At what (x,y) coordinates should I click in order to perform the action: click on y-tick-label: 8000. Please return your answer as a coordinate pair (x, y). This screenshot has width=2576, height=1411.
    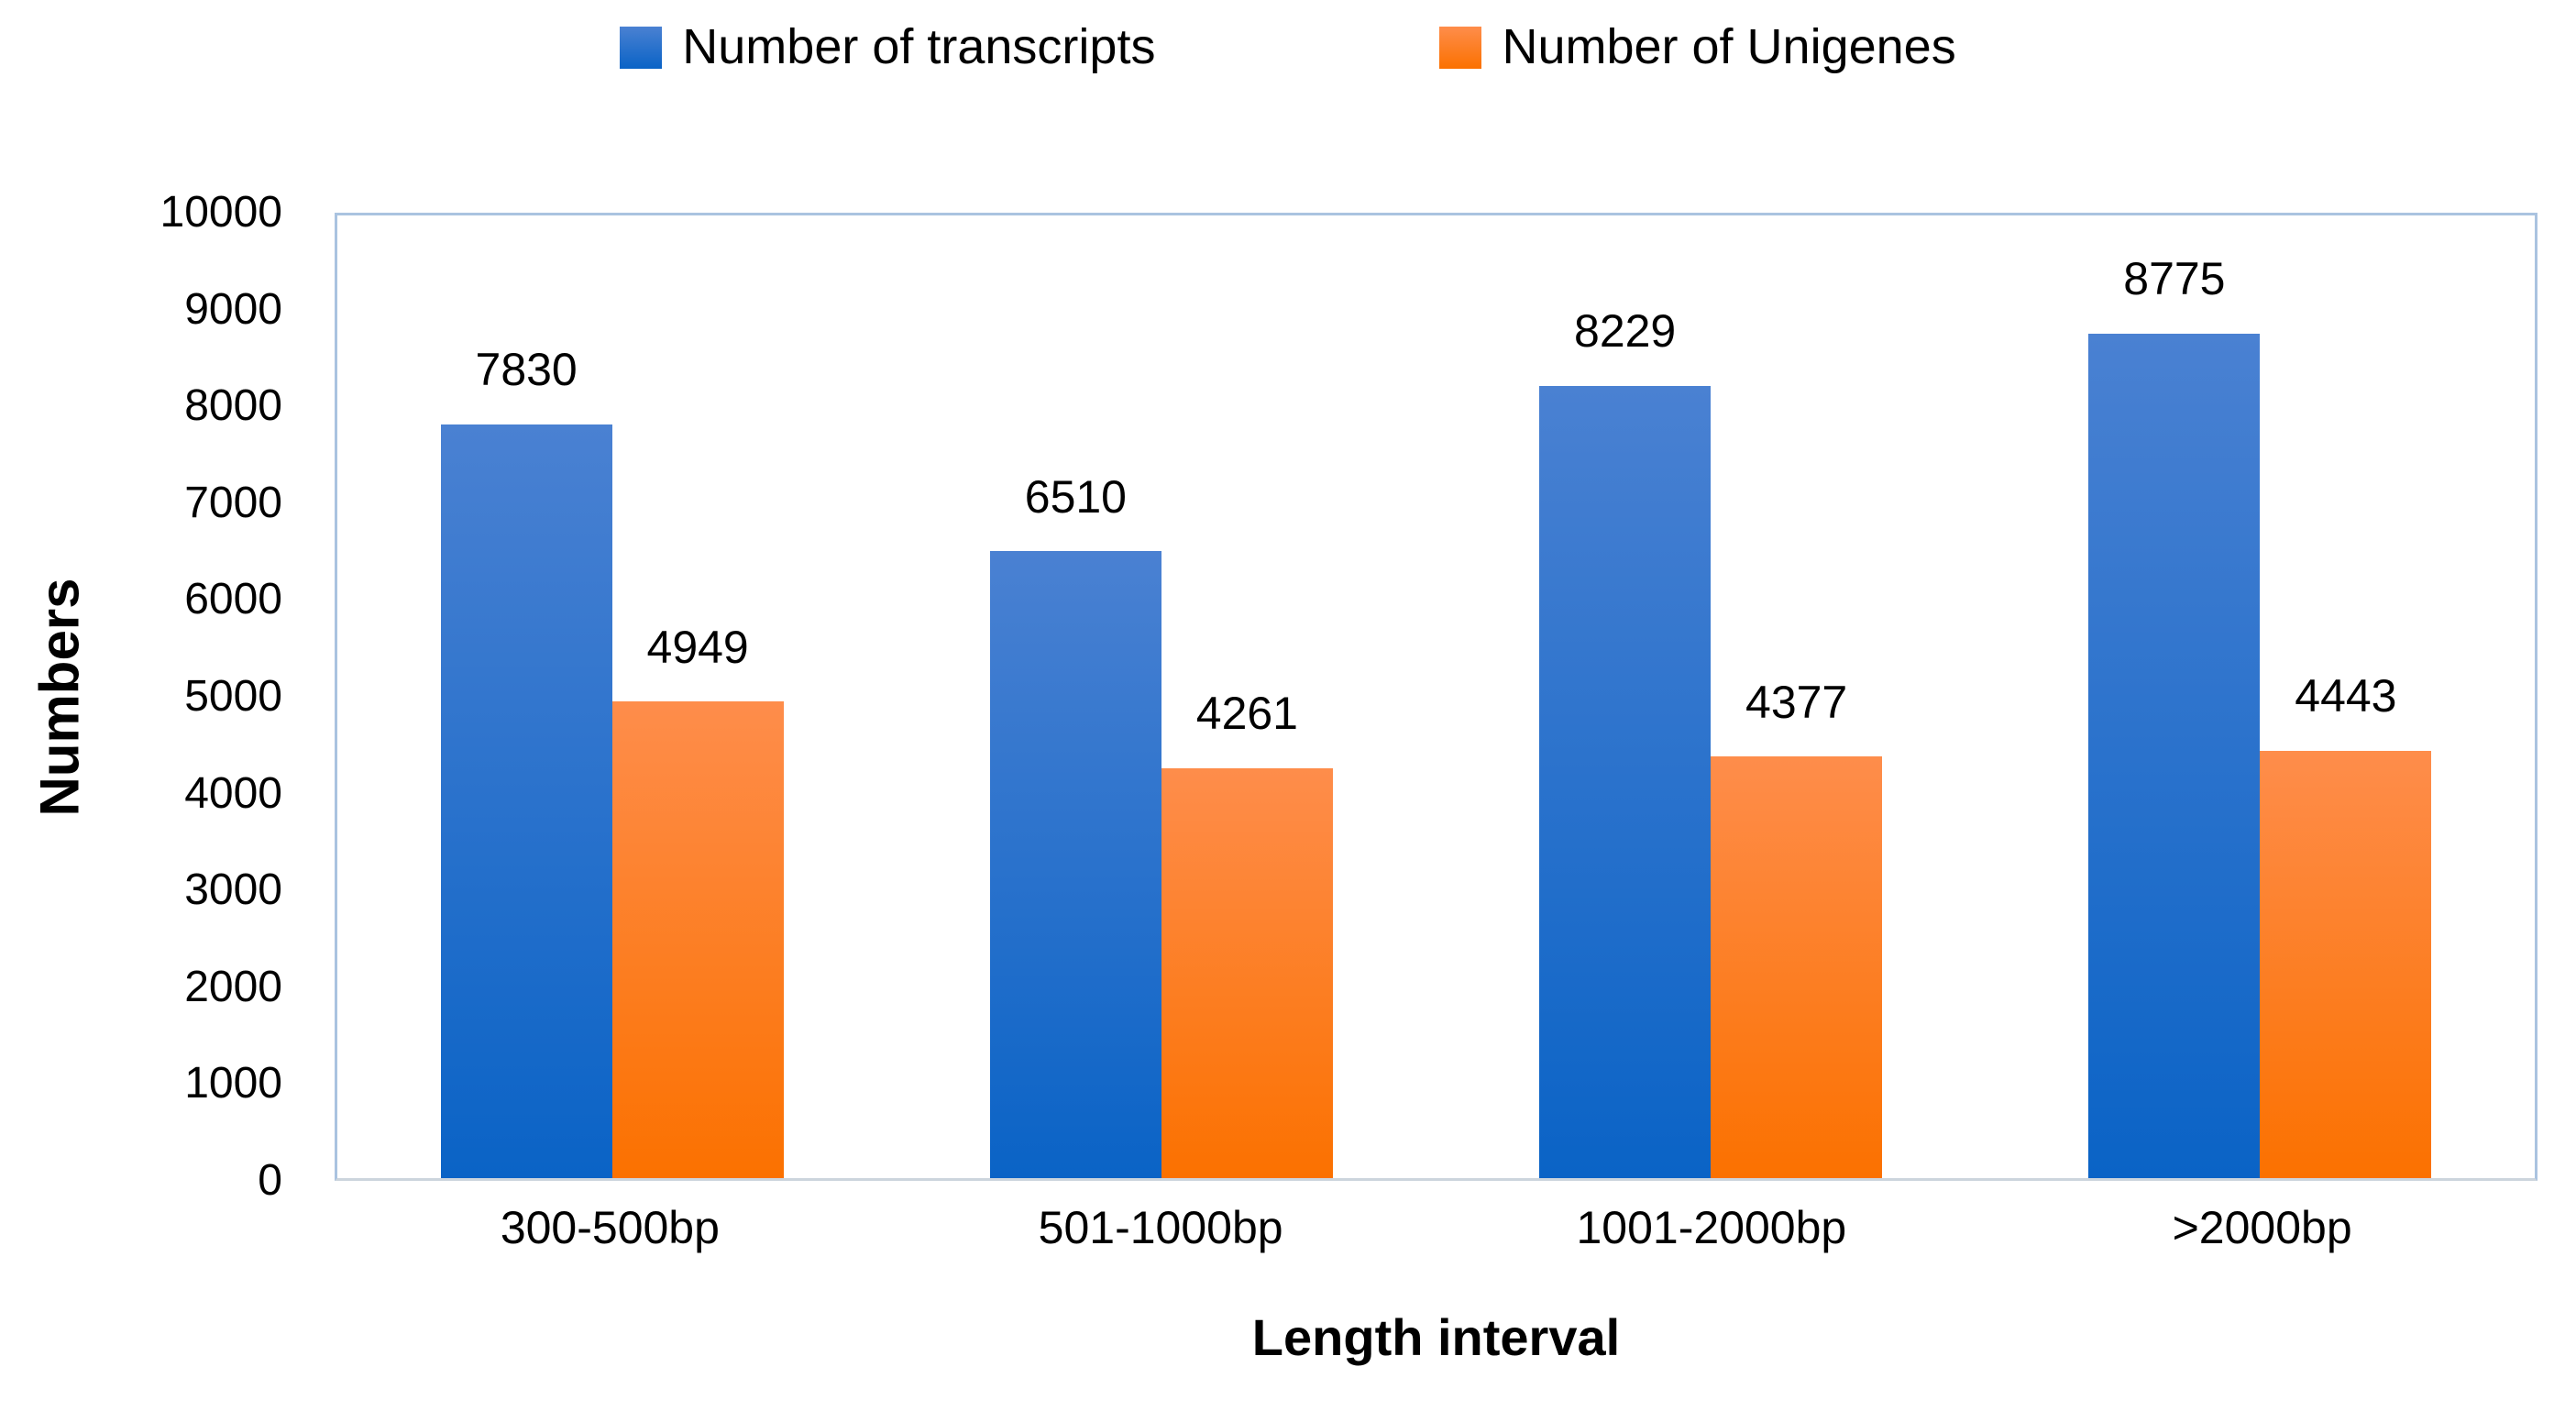
    Looking at the image, I should click on (233, 406).